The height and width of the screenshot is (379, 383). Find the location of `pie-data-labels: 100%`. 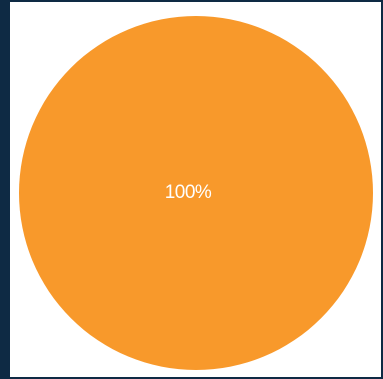

pie-data-labels: 100% is located at coordinates (189, 192).